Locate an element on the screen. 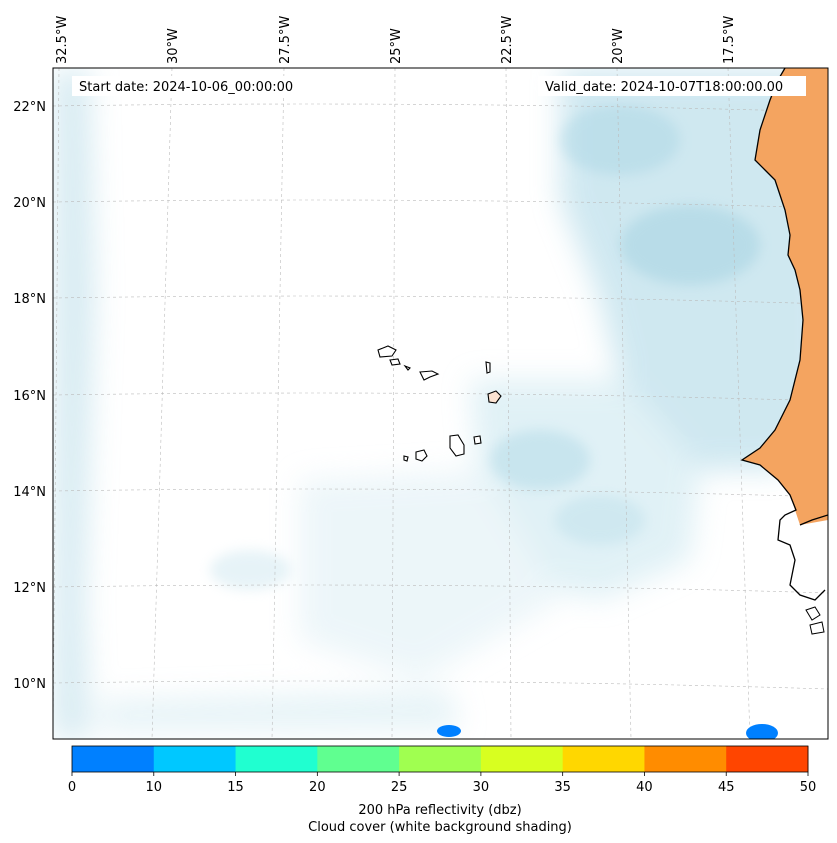 This screenshot has height=843, width=837. island-maio is located at coordinates (477, 440).